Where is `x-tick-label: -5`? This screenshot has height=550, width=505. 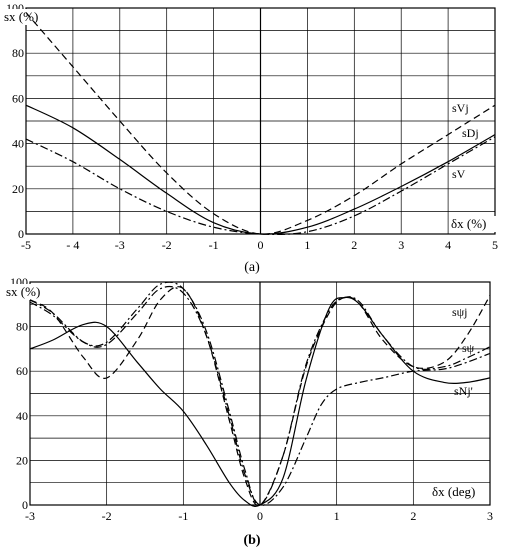
x-tick-label: -5 is located at coordinates (26, 245).